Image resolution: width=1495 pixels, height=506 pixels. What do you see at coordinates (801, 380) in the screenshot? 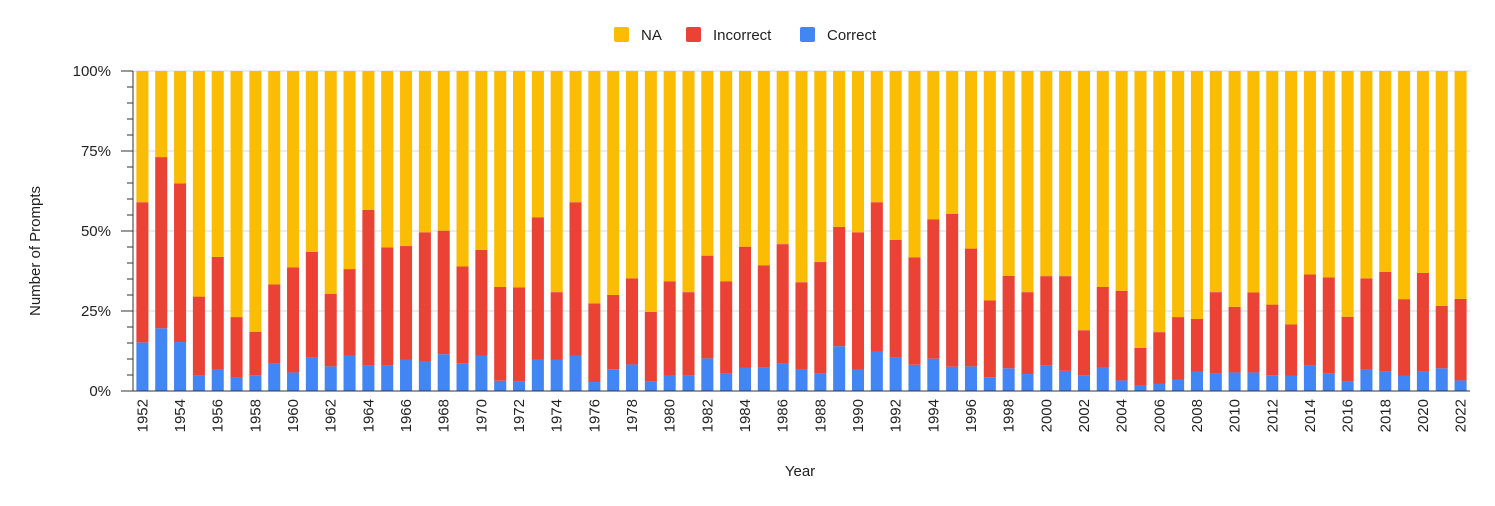
I see `bar-correct-1987` at bounding box center [801, 380].